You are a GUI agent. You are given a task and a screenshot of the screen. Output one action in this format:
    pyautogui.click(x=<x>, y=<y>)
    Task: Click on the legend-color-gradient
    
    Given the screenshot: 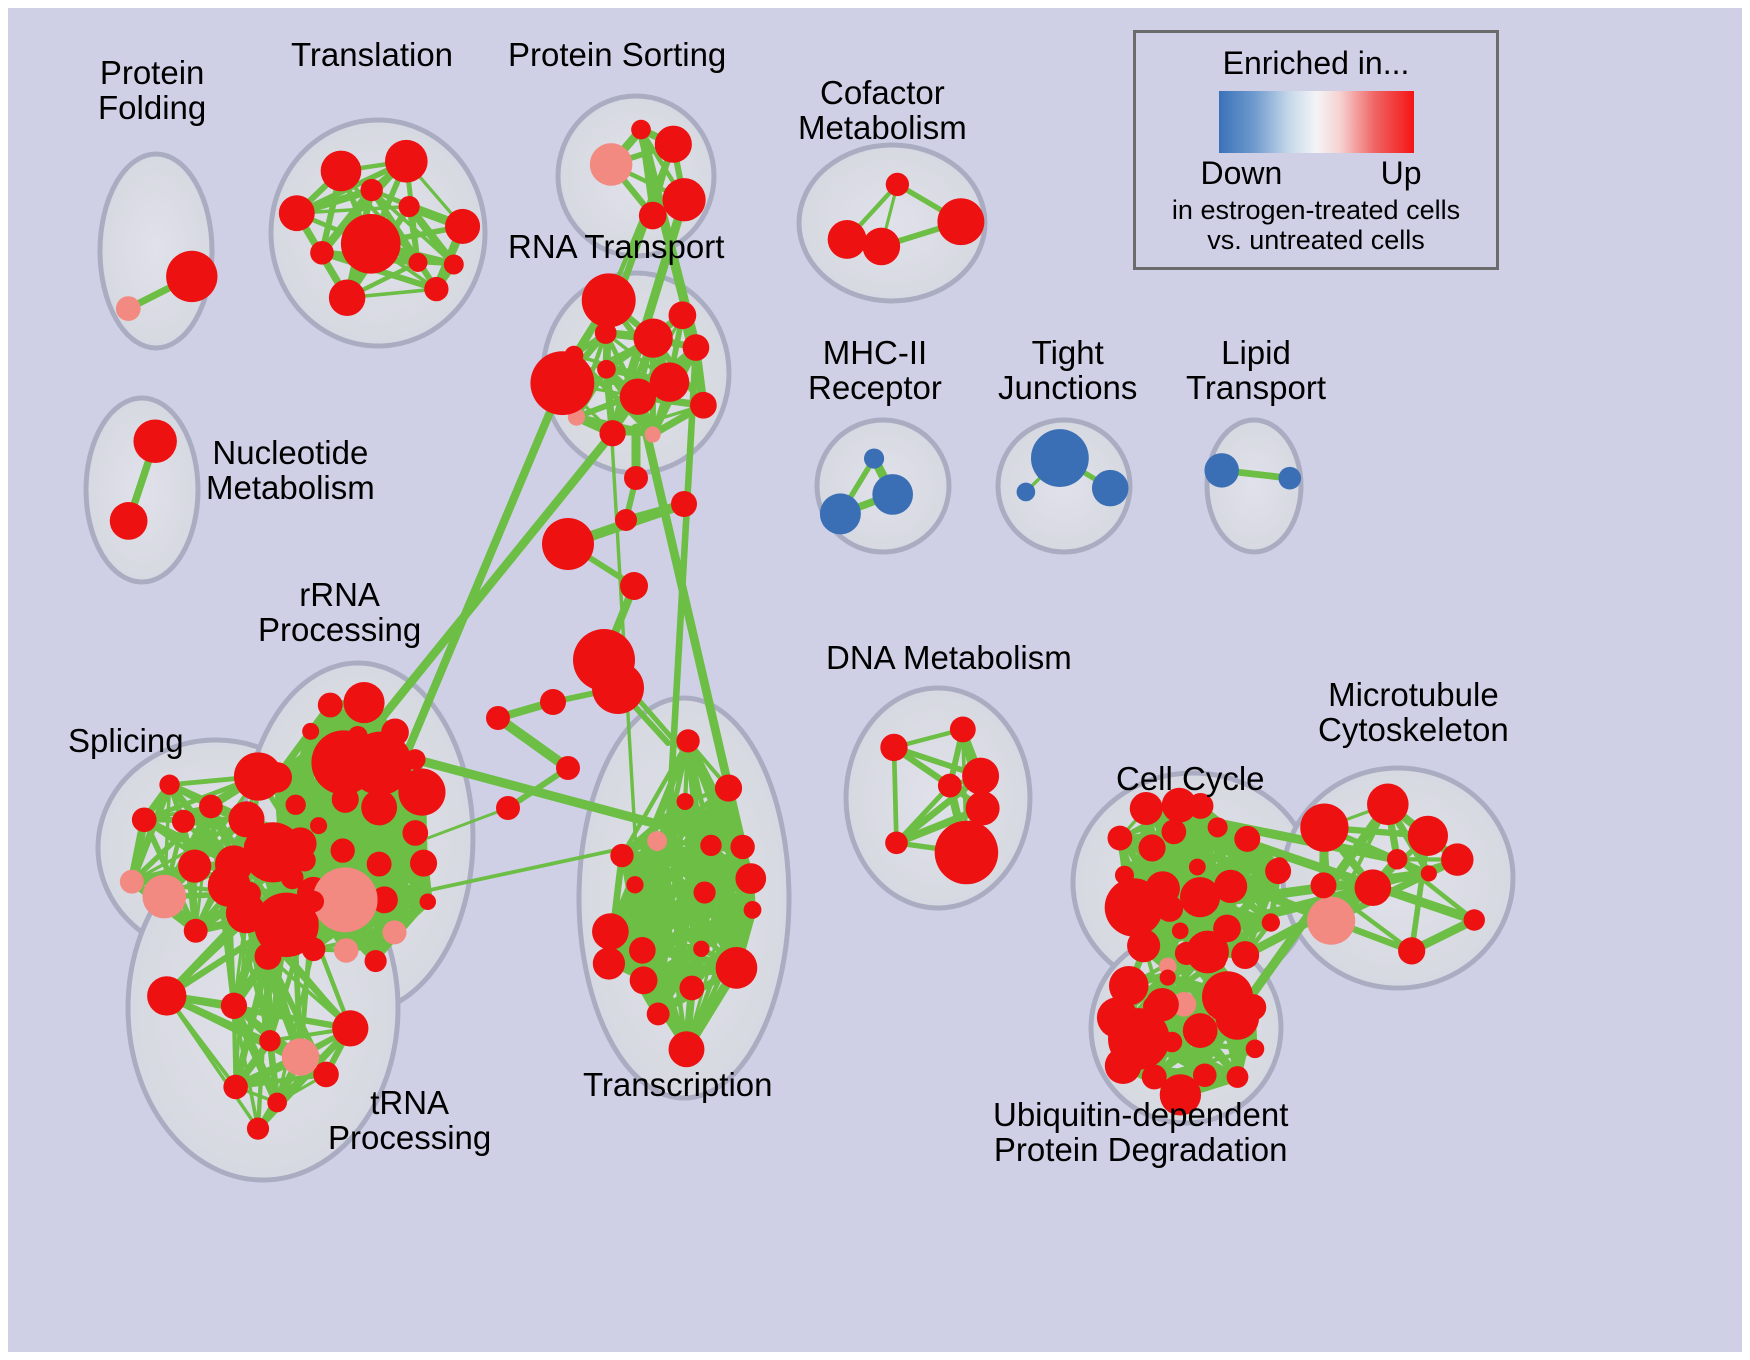 What is the action you would take?
    pyautogui.click(x=1316, y=122)
    